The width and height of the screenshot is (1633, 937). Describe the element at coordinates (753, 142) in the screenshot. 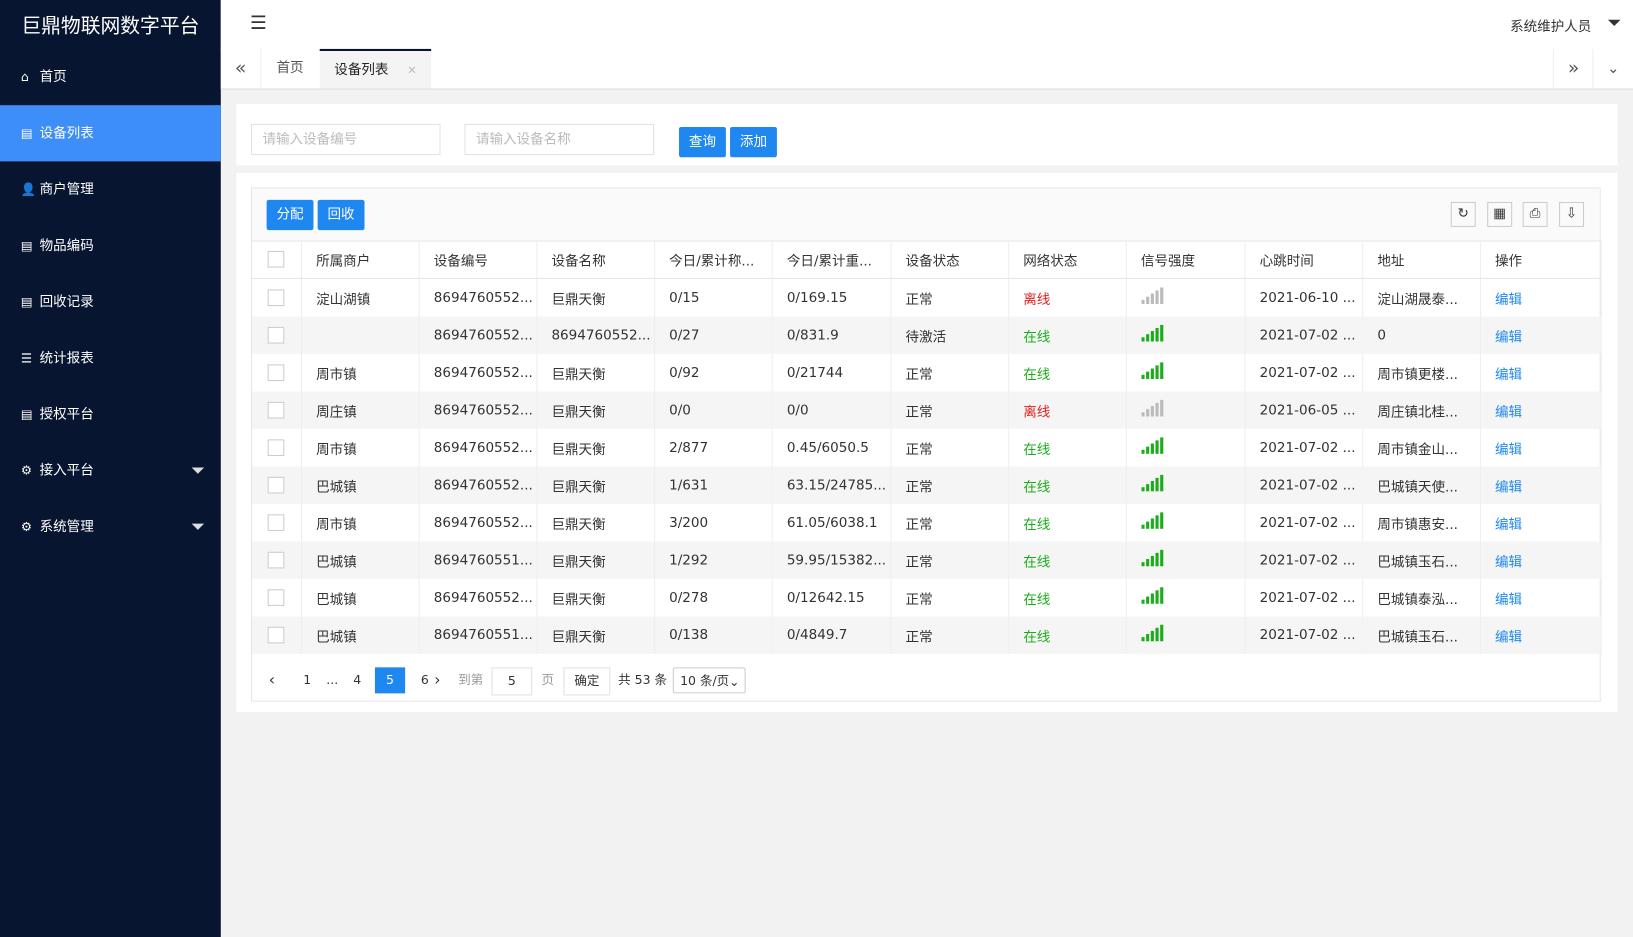

I see `add-button: 添加` at that location.